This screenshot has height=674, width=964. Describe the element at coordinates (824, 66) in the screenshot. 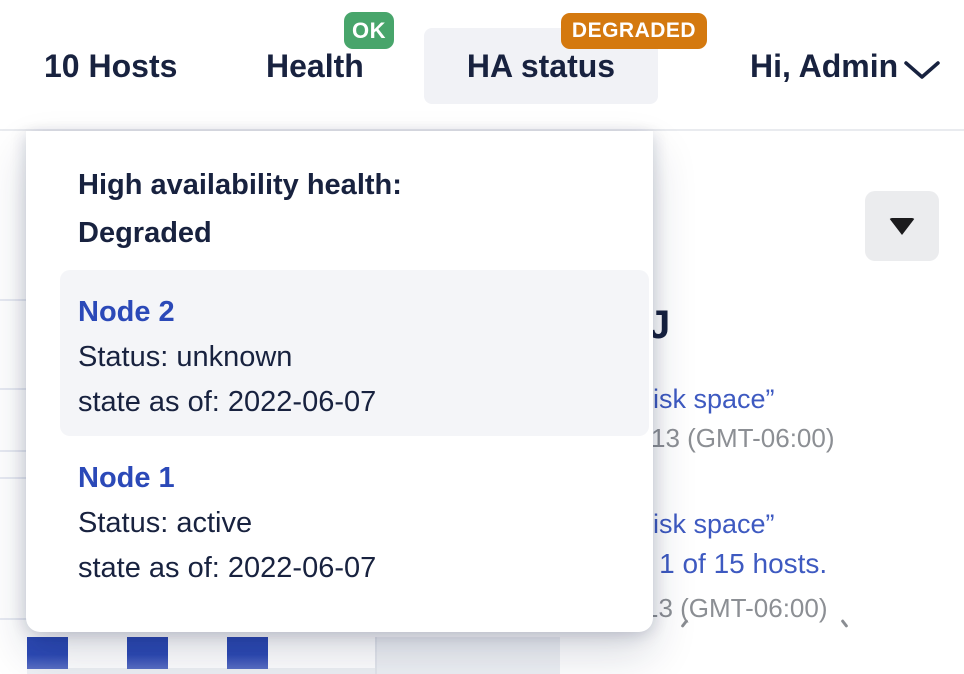

I see `user-menu: Hi, Admin` at that location.